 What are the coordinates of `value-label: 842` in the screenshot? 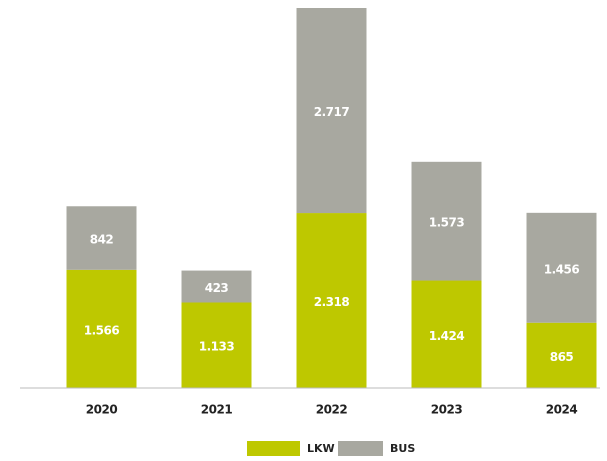 It's located at (102, 240).